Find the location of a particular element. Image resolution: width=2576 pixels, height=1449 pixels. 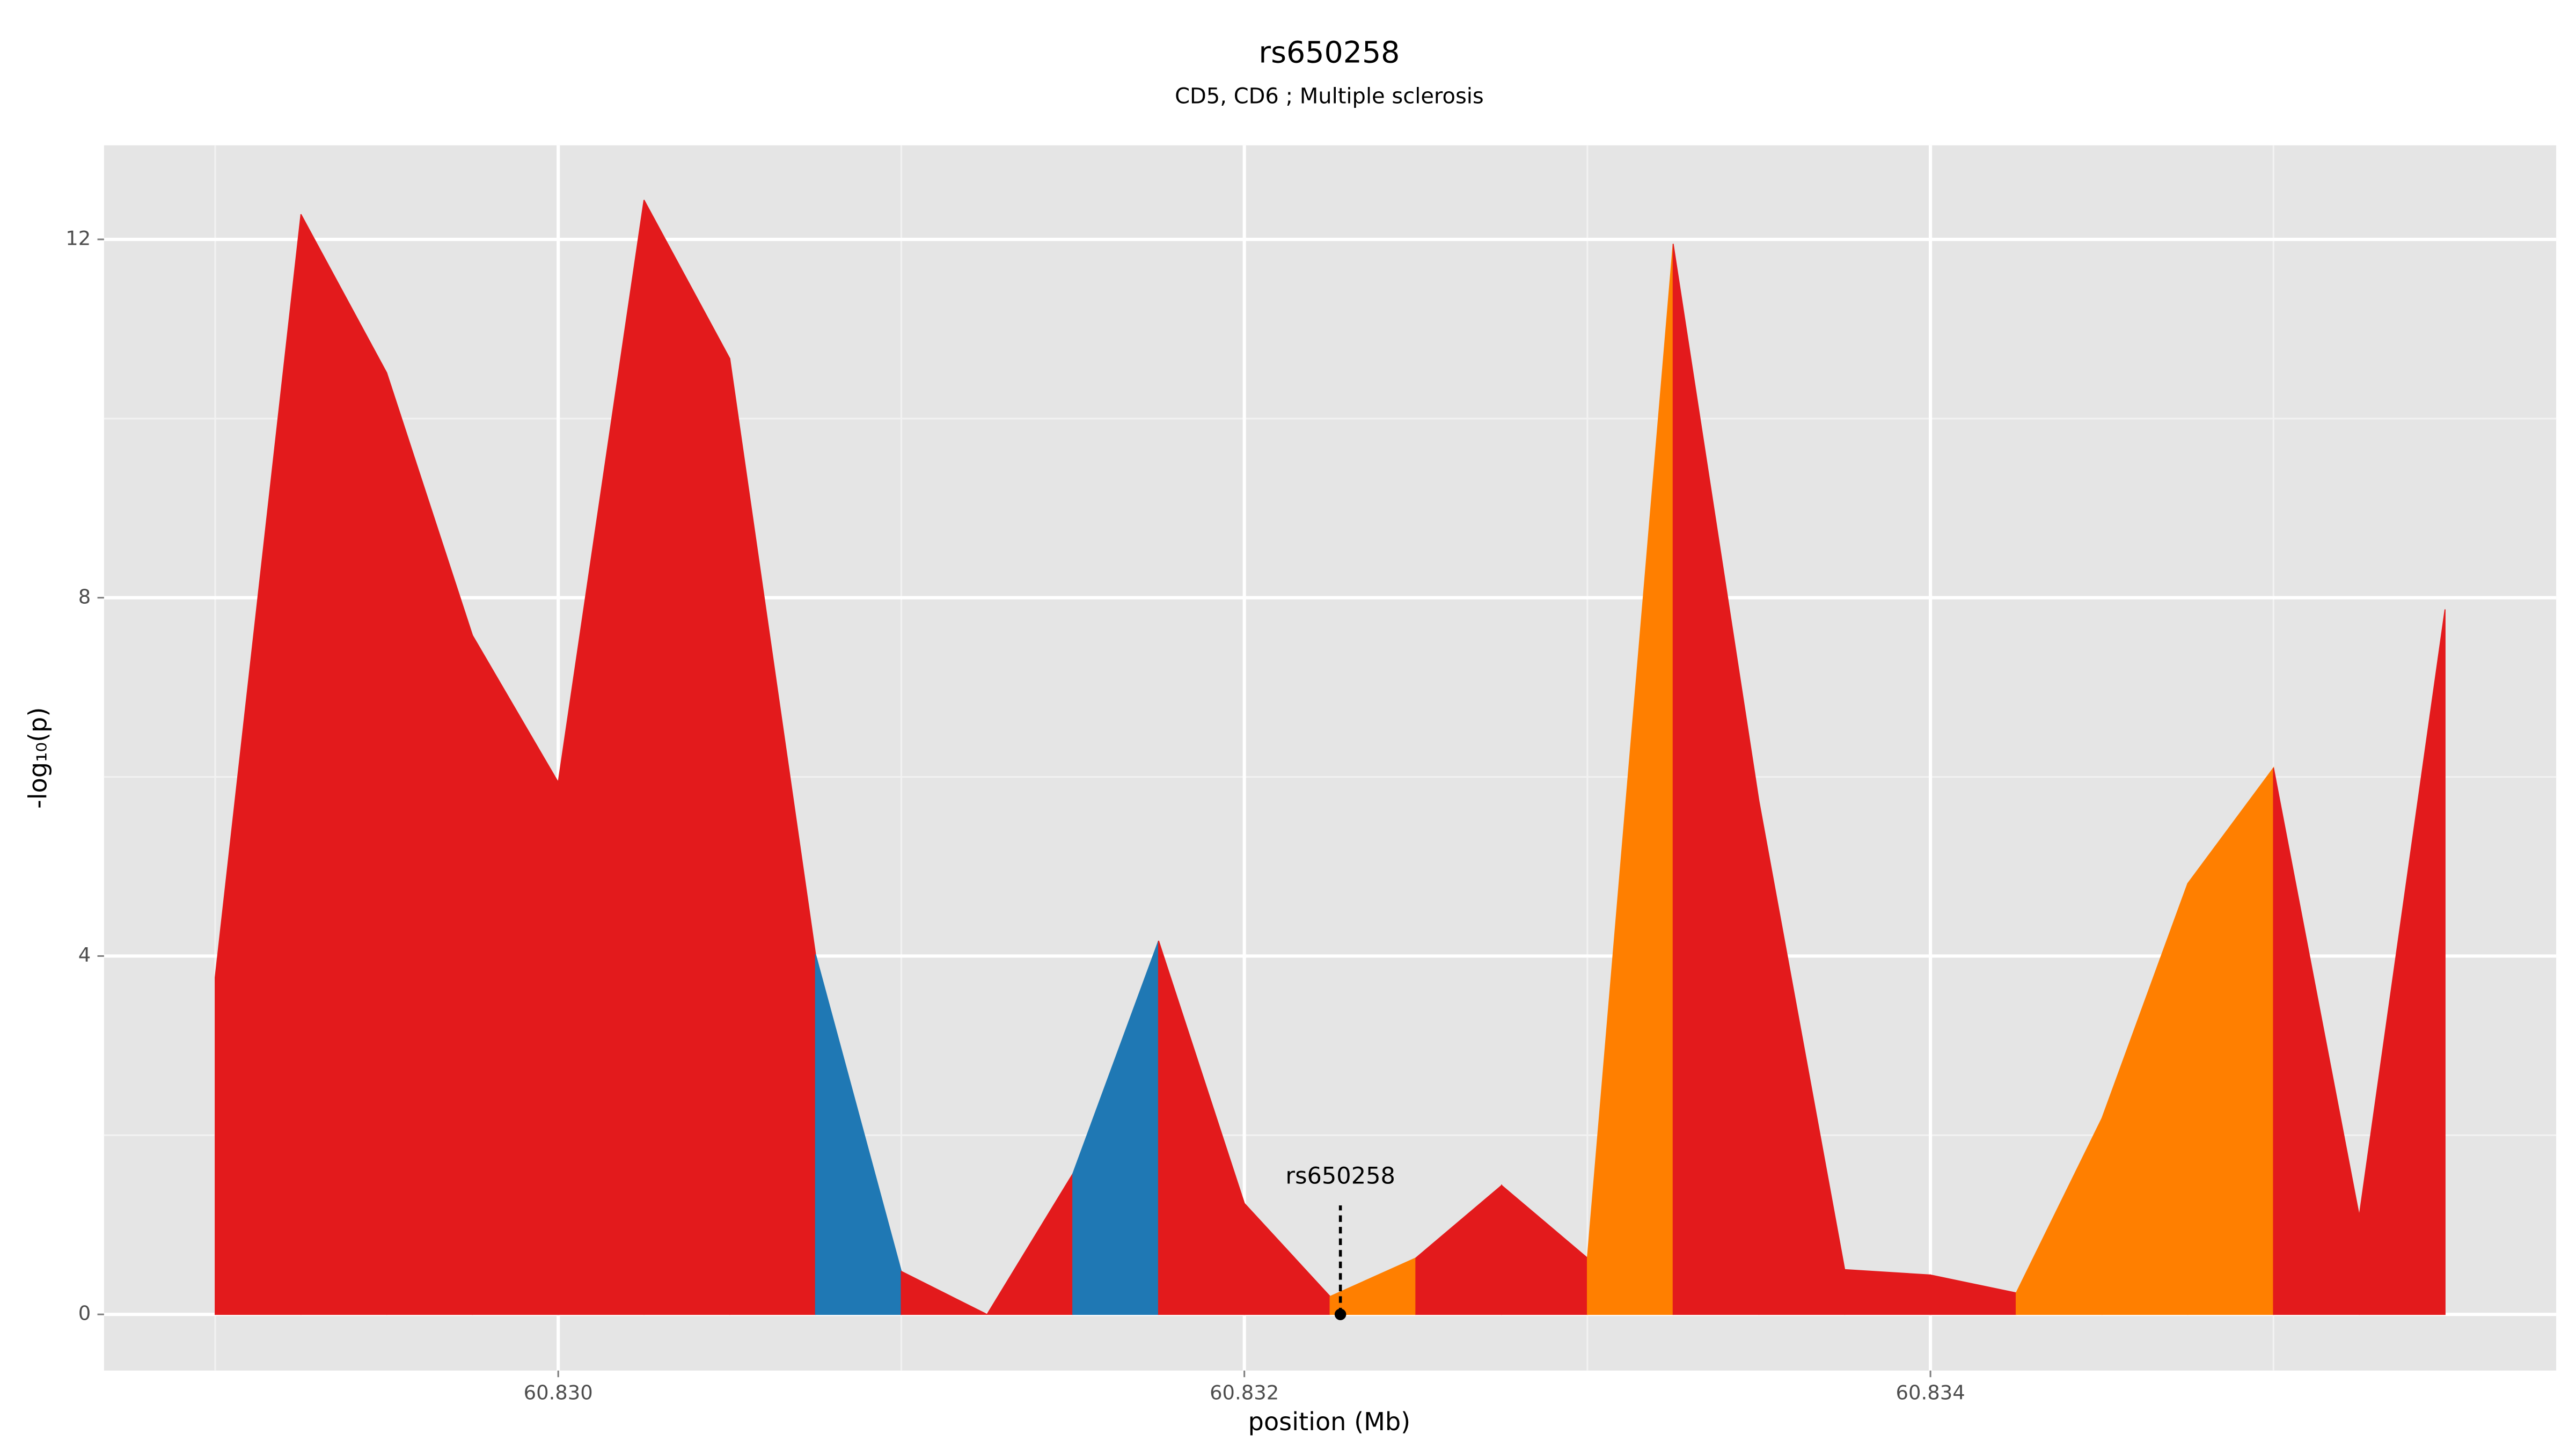

x-tick-label: 60.830 is located at coordinates (558, 1392).